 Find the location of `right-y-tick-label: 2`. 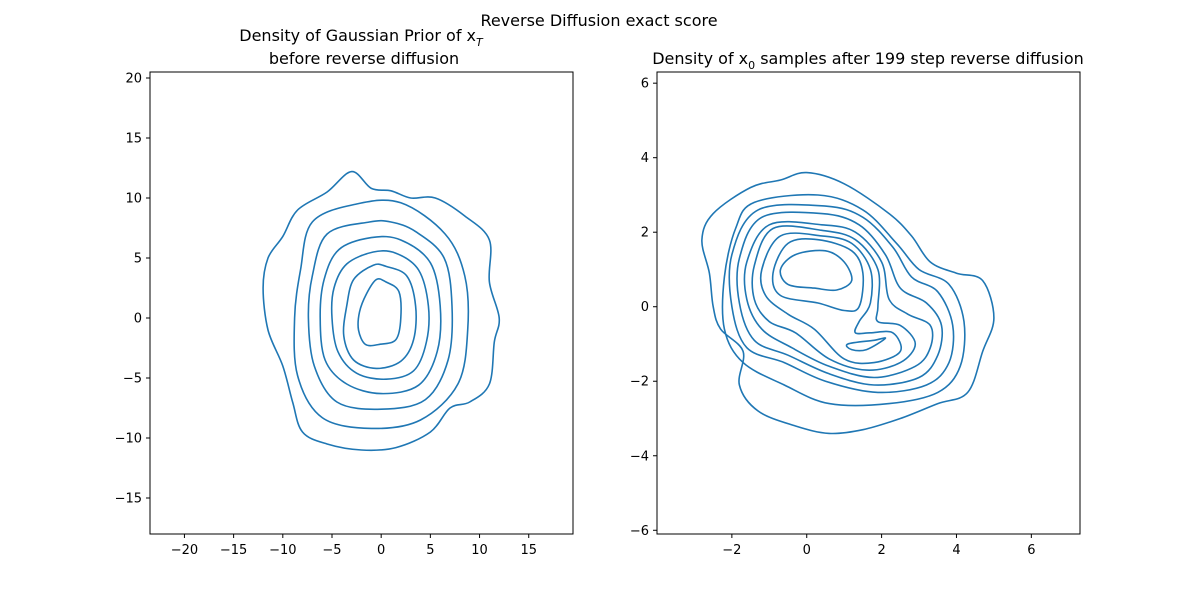

right-y-tick-label: 2 is located at coordinates (645, 233).